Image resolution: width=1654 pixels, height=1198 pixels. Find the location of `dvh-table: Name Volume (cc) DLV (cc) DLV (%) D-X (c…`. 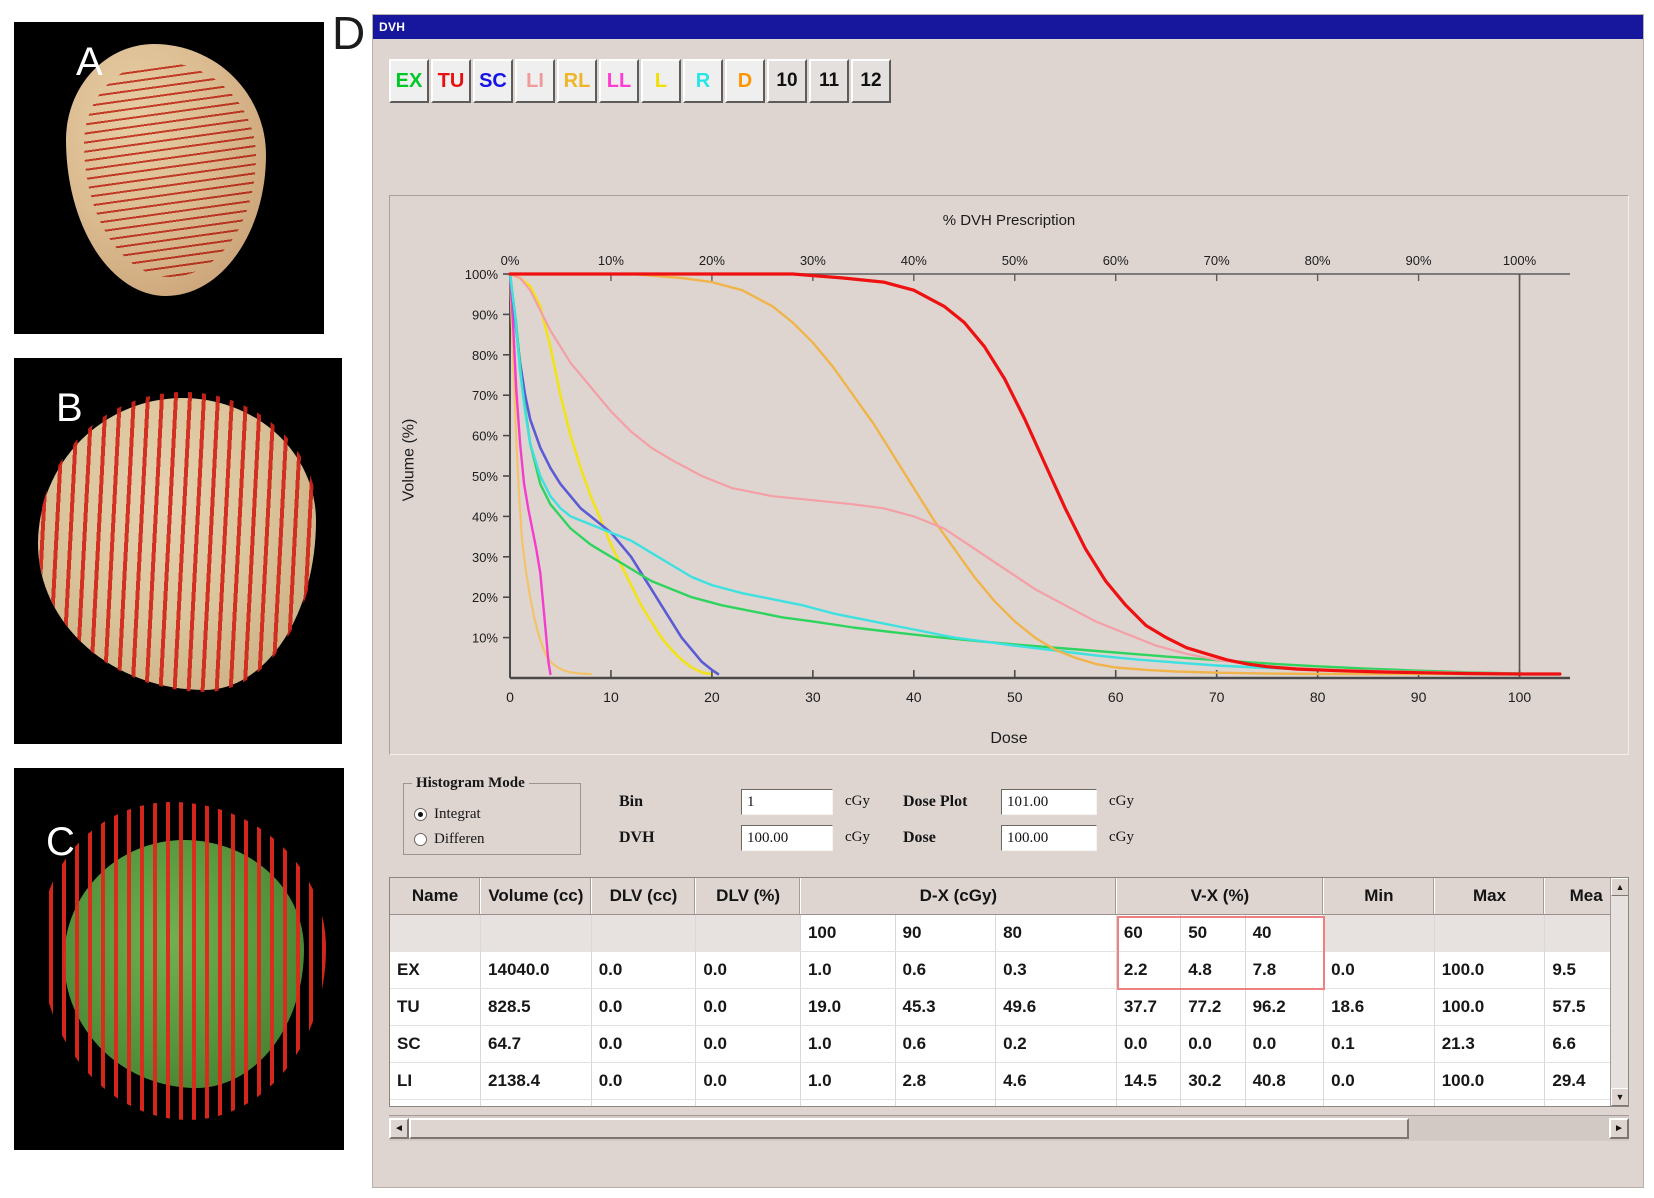

dvh-table: Name Volume (cc) DLV (cc) DLV (%) D-X (c… is located at coordinates (1009, 992).